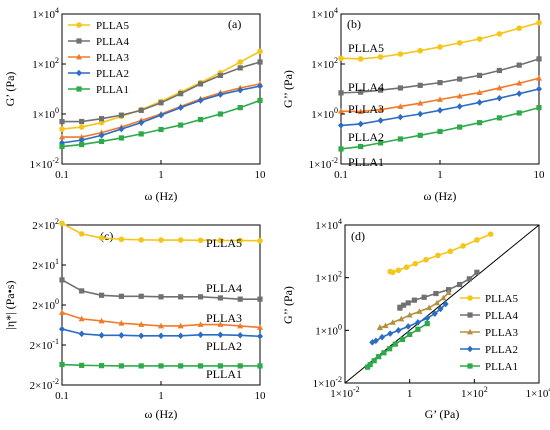 The height and width of the screenshot is (430, 550). What do you see at coordinates (328, 224) in the screenshot?
I see `y-tick-label: 1×10⁴` at bounding box center [328, 224].